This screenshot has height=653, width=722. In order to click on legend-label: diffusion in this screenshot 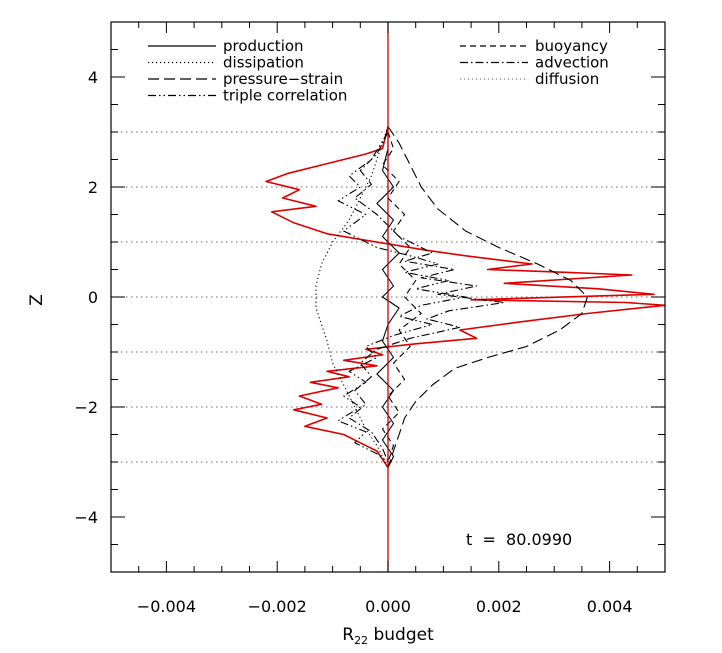, I will do `click(567, 79)`.